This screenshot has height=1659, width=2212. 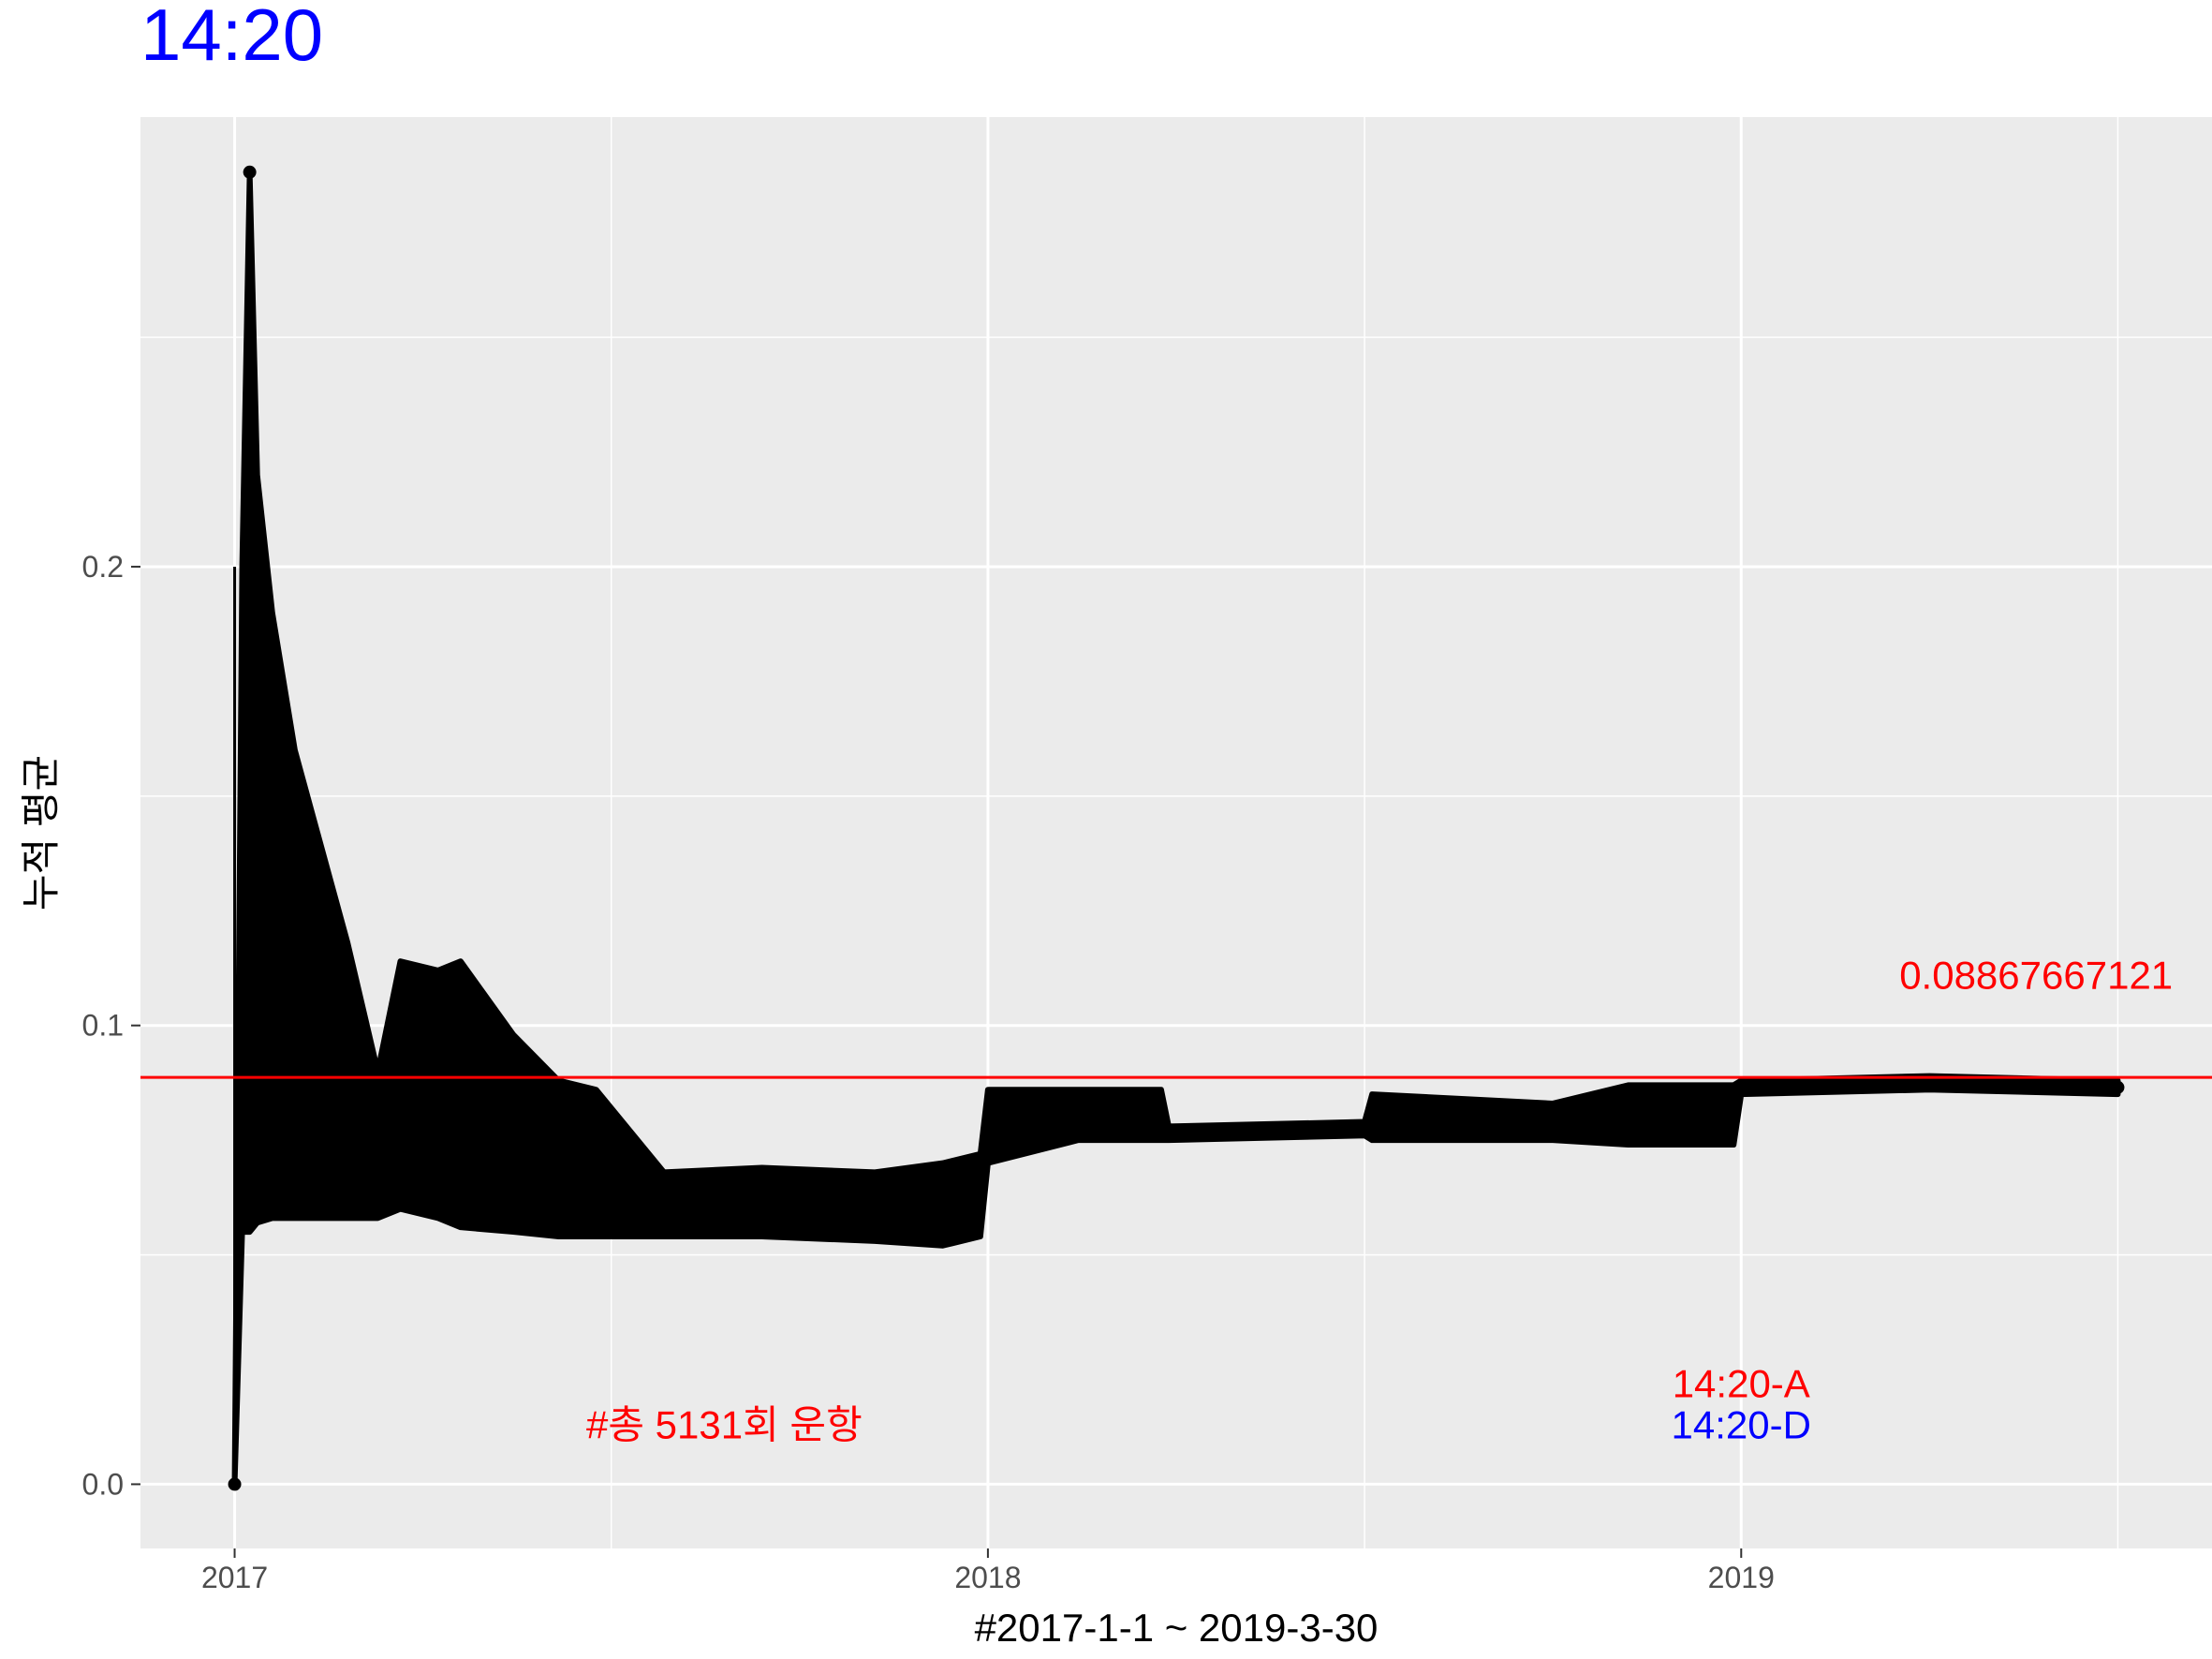 What do you see at coordinates (987, 1578) in the screenshot?
I see `x-tick-label-1: 2018` at bounding box center [987, 1578].